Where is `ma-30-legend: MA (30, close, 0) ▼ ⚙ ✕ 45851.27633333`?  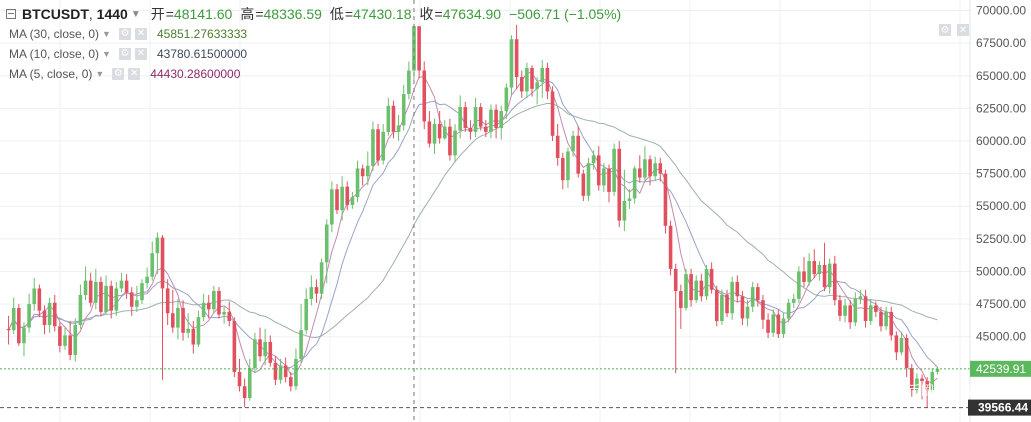
ma-30-legend: MA (30, close, 0) ▼ ⚙ ✕ 45851.27633333 is located at coordinates (128, 34).